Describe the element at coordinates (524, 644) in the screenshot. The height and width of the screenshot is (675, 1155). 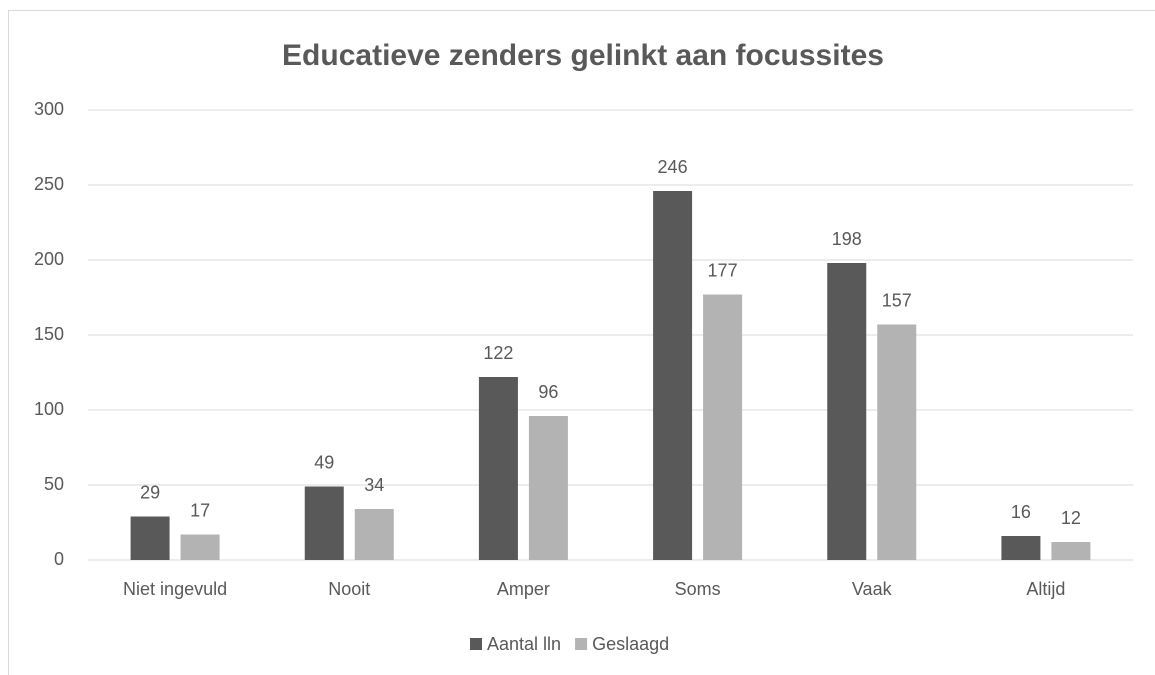
I see `legend-label: Aantal lln` at that location.